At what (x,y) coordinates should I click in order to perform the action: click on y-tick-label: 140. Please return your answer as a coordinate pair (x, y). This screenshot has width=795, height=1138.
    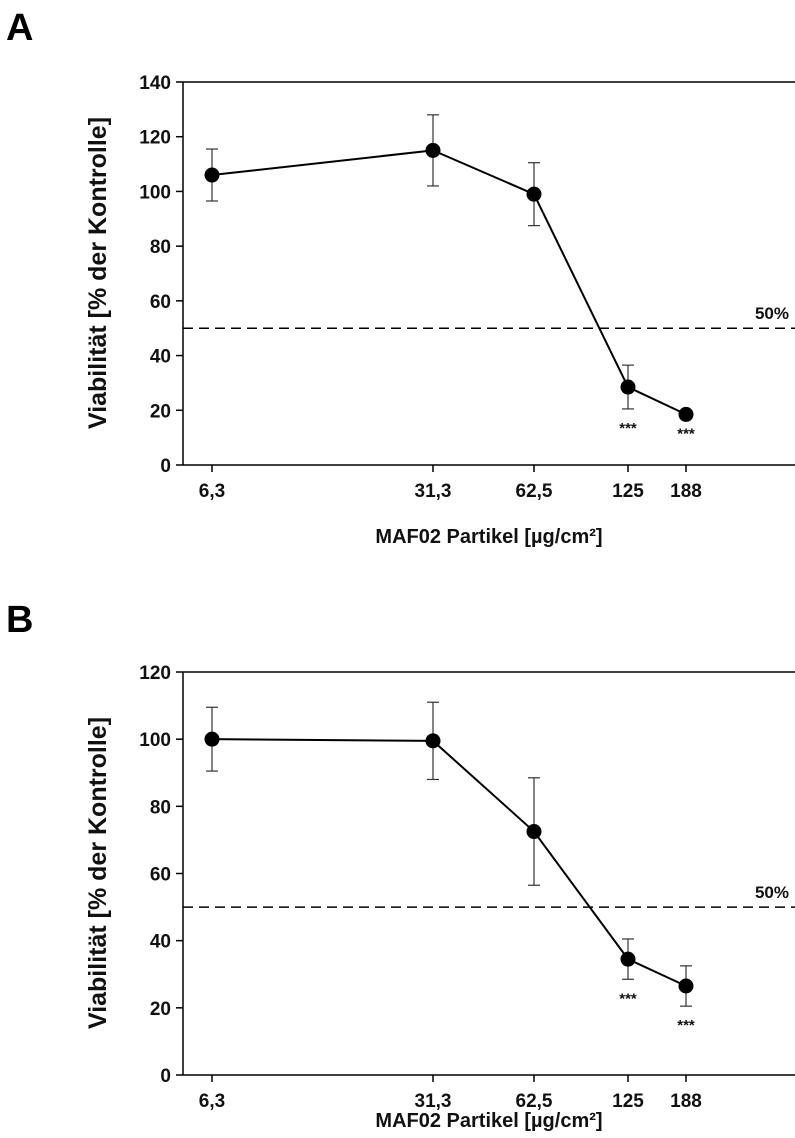
    Looking at the image, I should click on (155, 83).